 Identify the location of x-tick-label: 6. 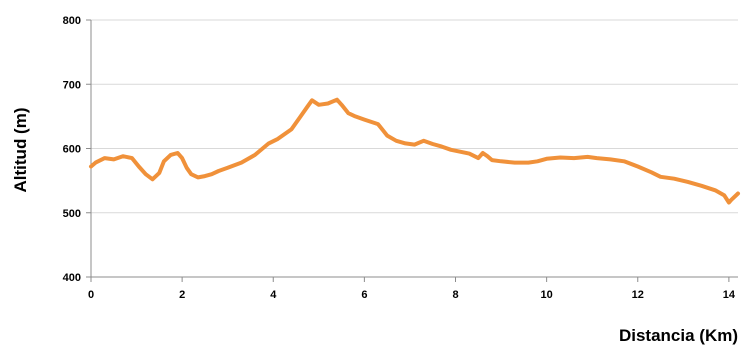
(364, 295).